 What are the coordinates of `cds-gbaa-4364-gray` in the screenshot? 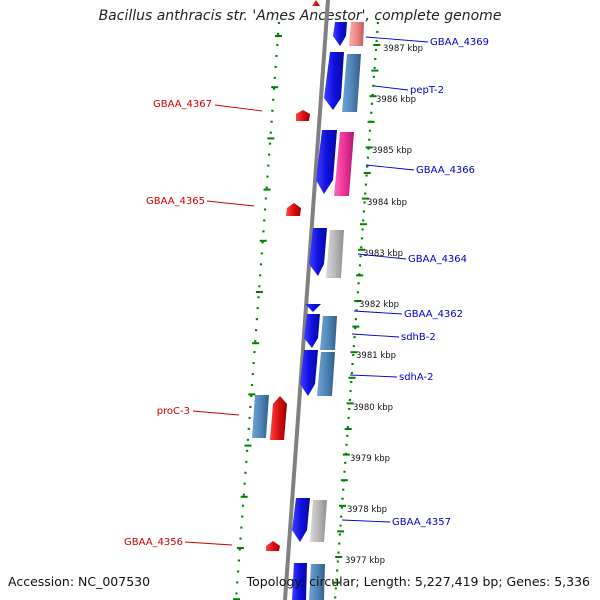 It's located at (335, 254).